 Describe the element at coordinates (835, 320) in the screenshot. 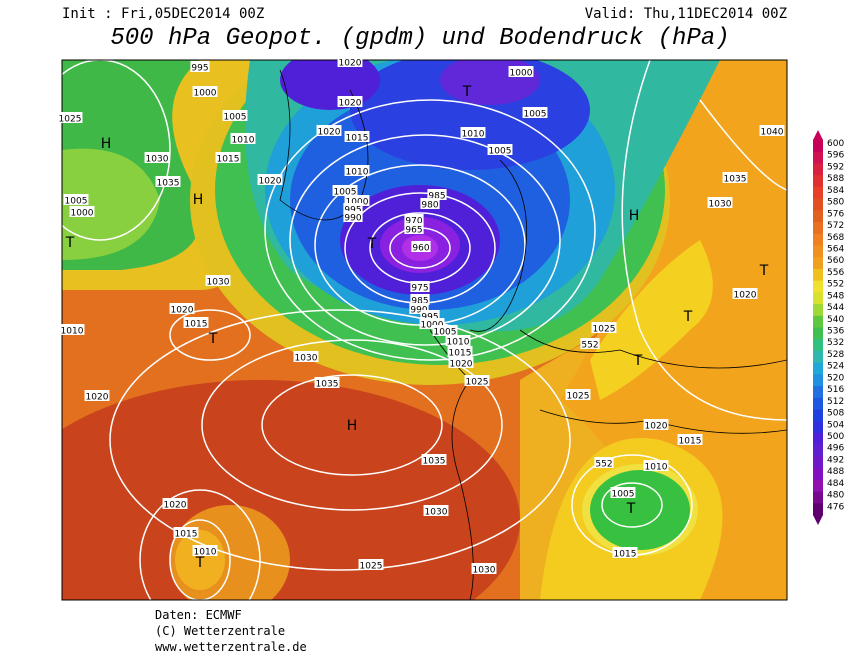

I see `colorbar-label: 540` at that location.